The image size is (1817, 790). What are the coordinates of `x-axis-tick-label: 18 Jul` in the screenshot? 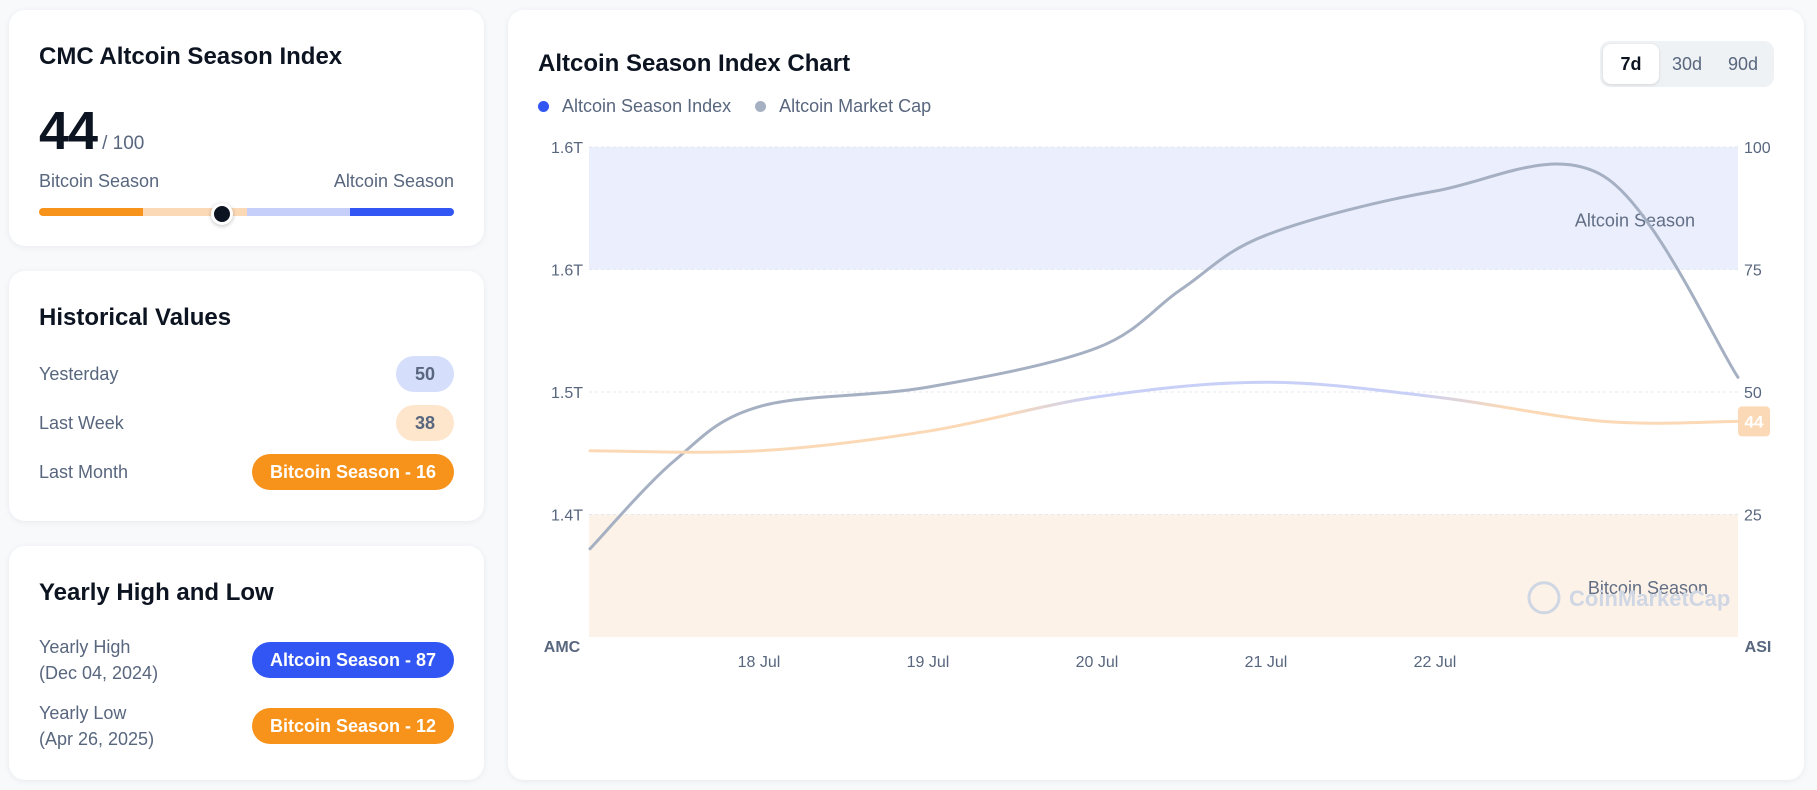 It's located at (759, 662).